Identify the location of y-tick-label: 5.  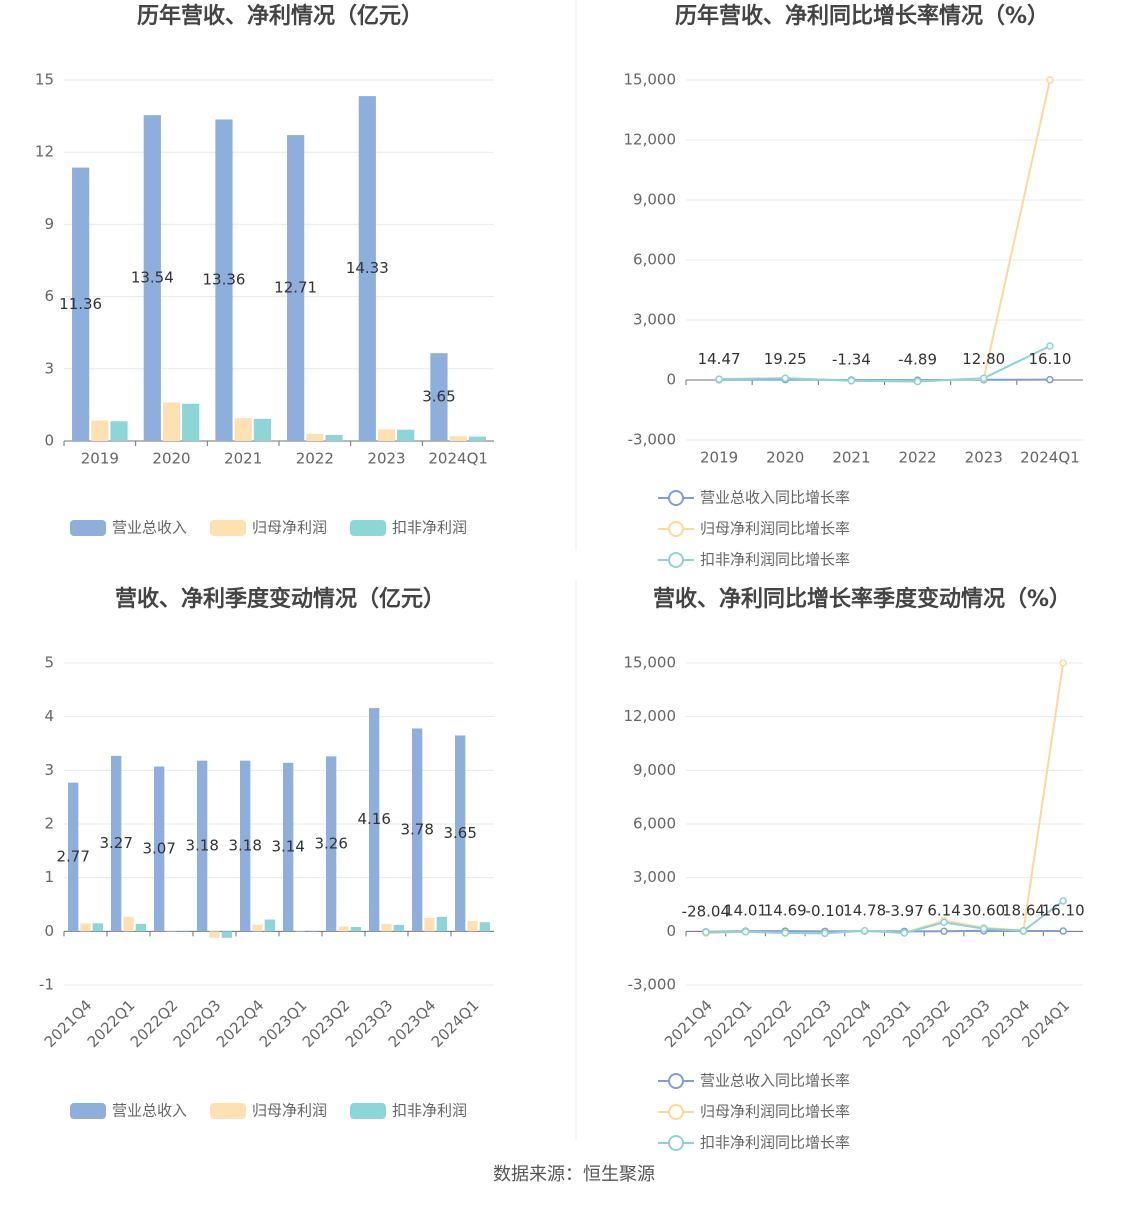
(49, 663).